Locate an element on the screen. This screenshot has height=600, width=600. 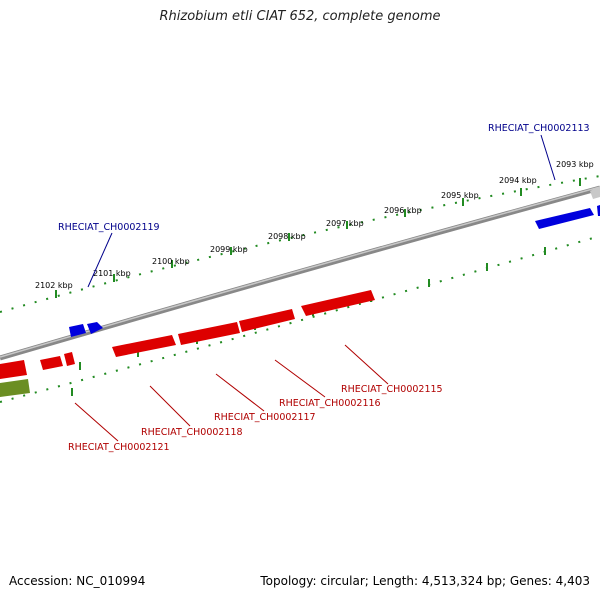
gene-label: RHECIAT_CH0002115 is located at coordinates (392, 389).